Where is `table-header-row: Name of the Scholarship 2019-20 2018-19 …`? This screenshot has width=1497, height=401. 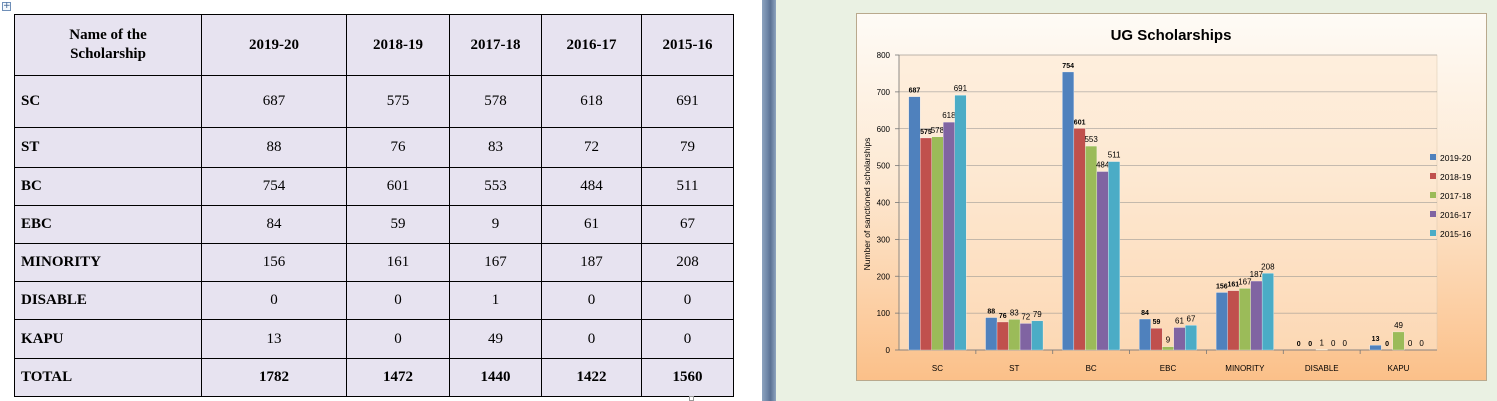 table-header-row: Name of the Scholarship 2019-20 2018-19 … is located at coordinates (374, 45).